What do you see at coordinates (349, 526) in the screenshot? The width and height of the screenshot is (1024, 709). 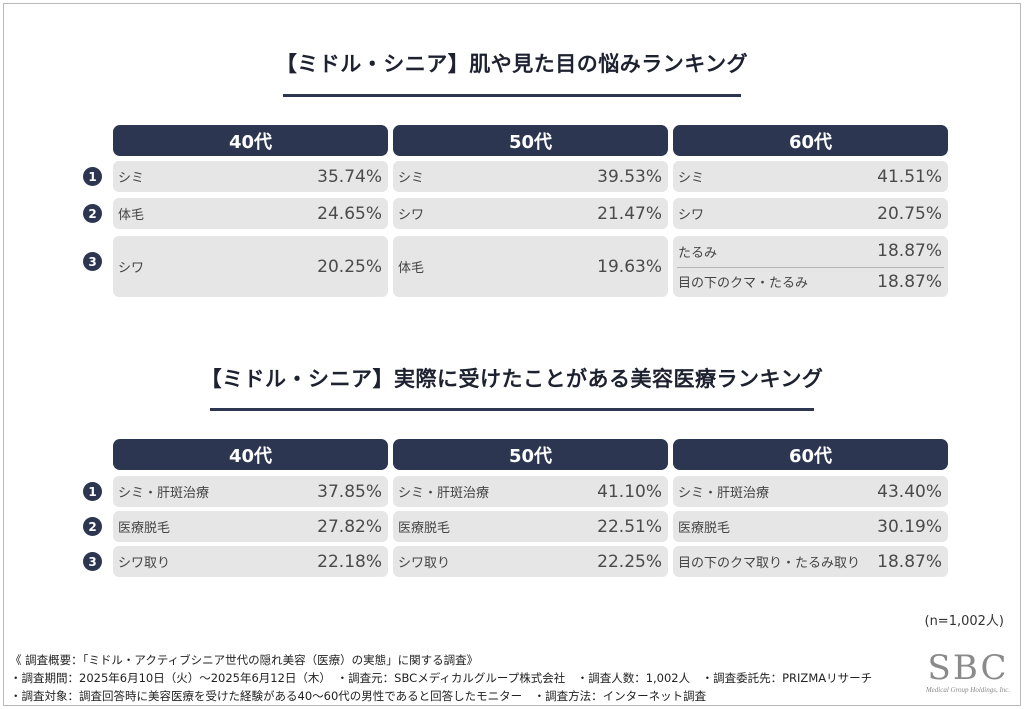 I see `cell-value: 27.82%` at bounding box center [349, 526].